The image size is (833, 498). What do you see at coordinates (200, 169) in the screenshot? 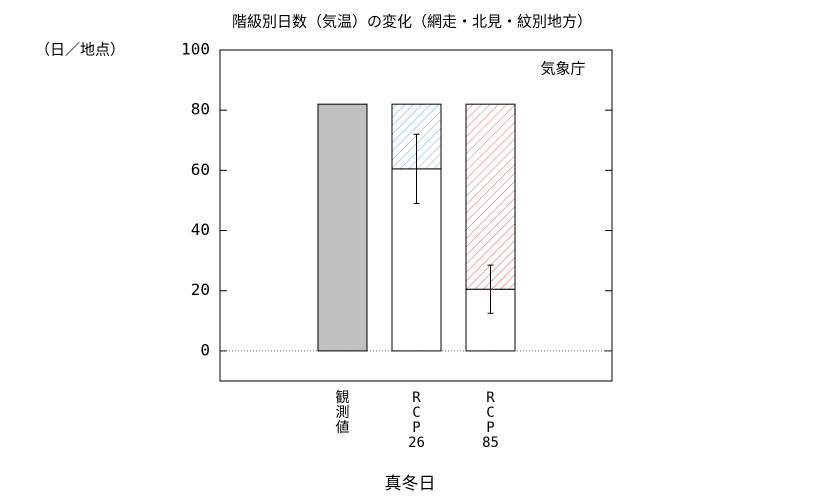
I see `y-tick-label: 60` at bounding box center [200, 169].